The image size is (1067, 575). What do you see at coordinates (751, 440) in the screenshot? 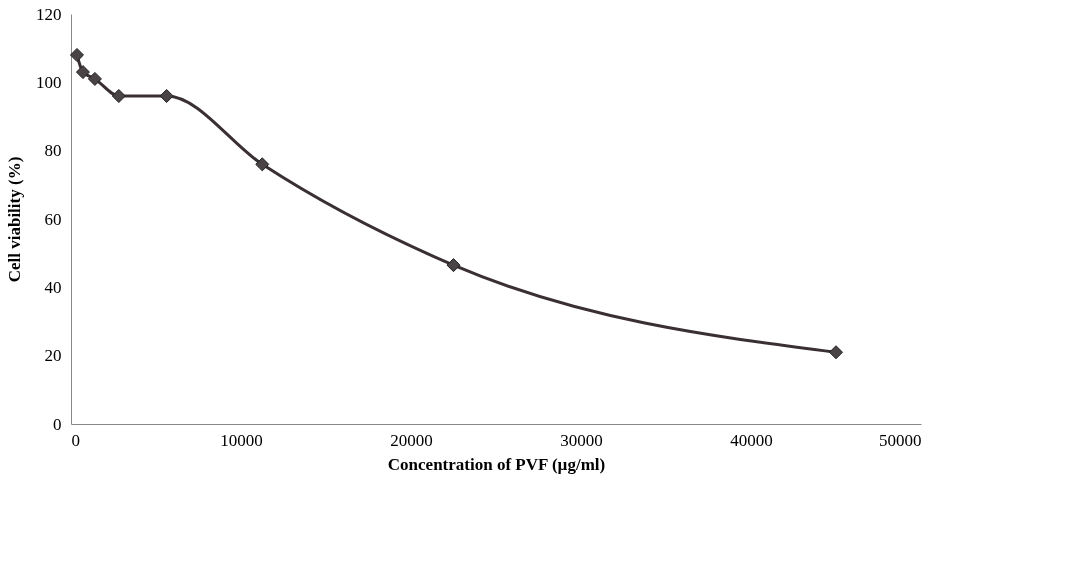
I see `x-tick-label: 40000` at bounding box center [751, 440].